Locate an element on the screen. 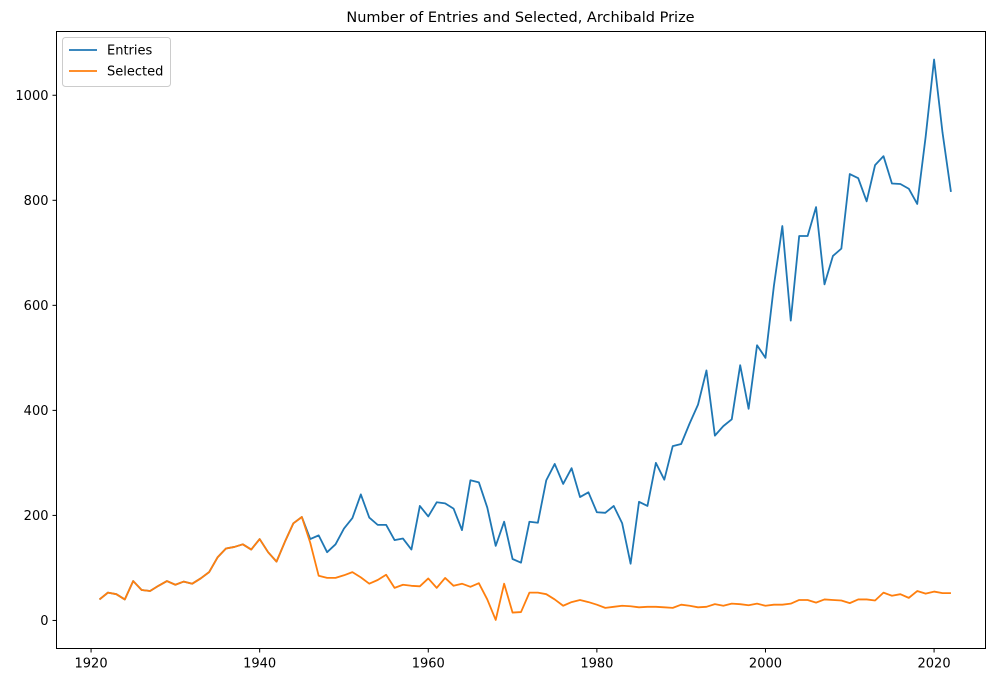 This screenshot has width=995, height=680. x-axis: 1920 1940 1960 1980 2000 2020 is located at coordinates (513, 660).